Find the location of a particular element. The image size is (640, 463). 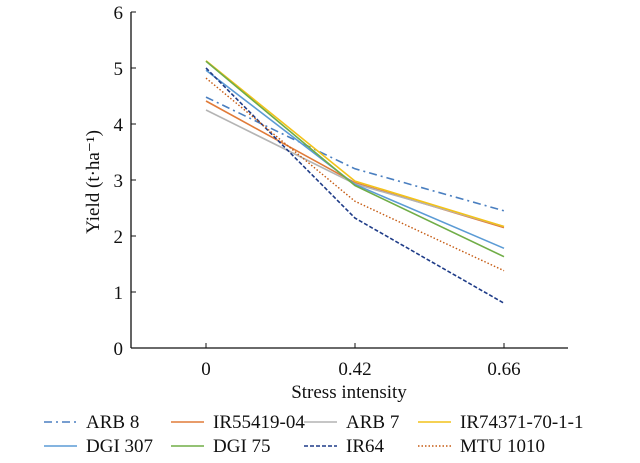

legend-label: IR55419-04 is located at coordinates (259, 422).